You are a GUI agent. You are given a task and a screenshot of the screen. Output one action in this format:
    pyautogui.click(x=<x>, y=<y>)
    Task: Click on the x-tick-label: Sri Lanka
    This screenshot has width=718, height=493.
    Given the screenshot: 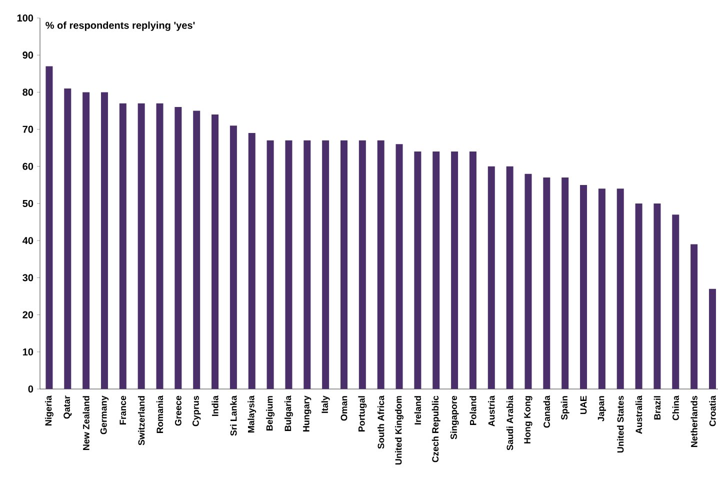 What is the action you would take?
    pyautogui.click(x=233, y=415)
    